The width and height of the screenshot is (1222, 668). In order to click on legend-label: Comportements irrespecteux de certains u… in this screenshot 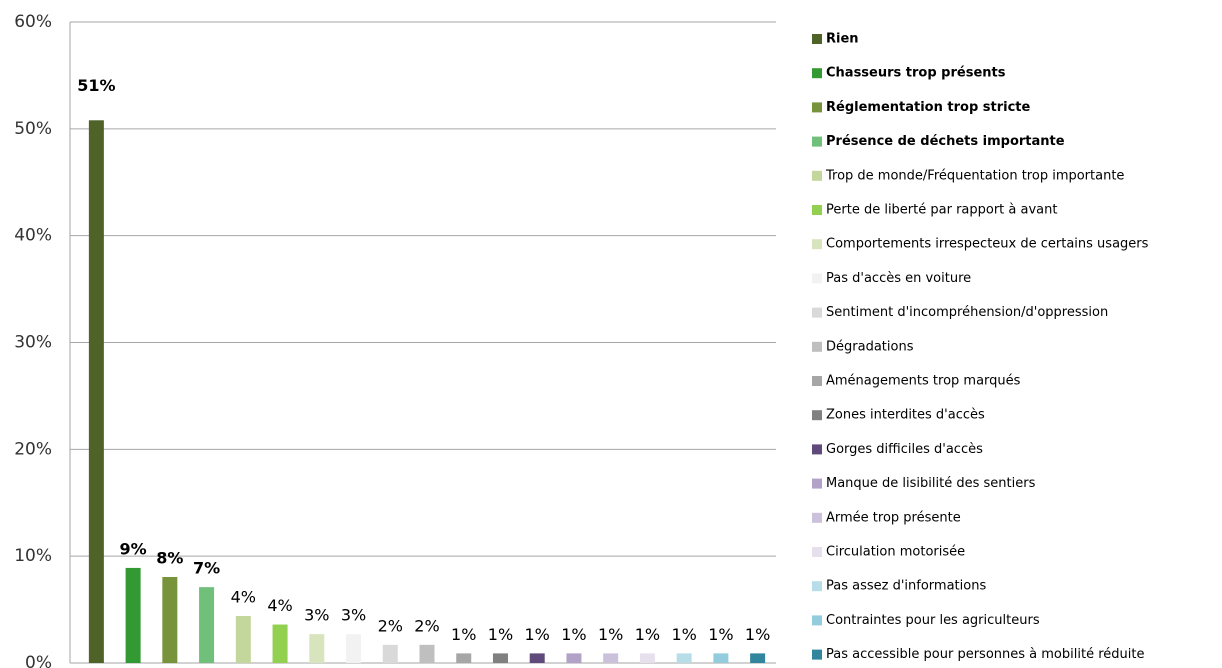, I will do `click(987, 244)`.